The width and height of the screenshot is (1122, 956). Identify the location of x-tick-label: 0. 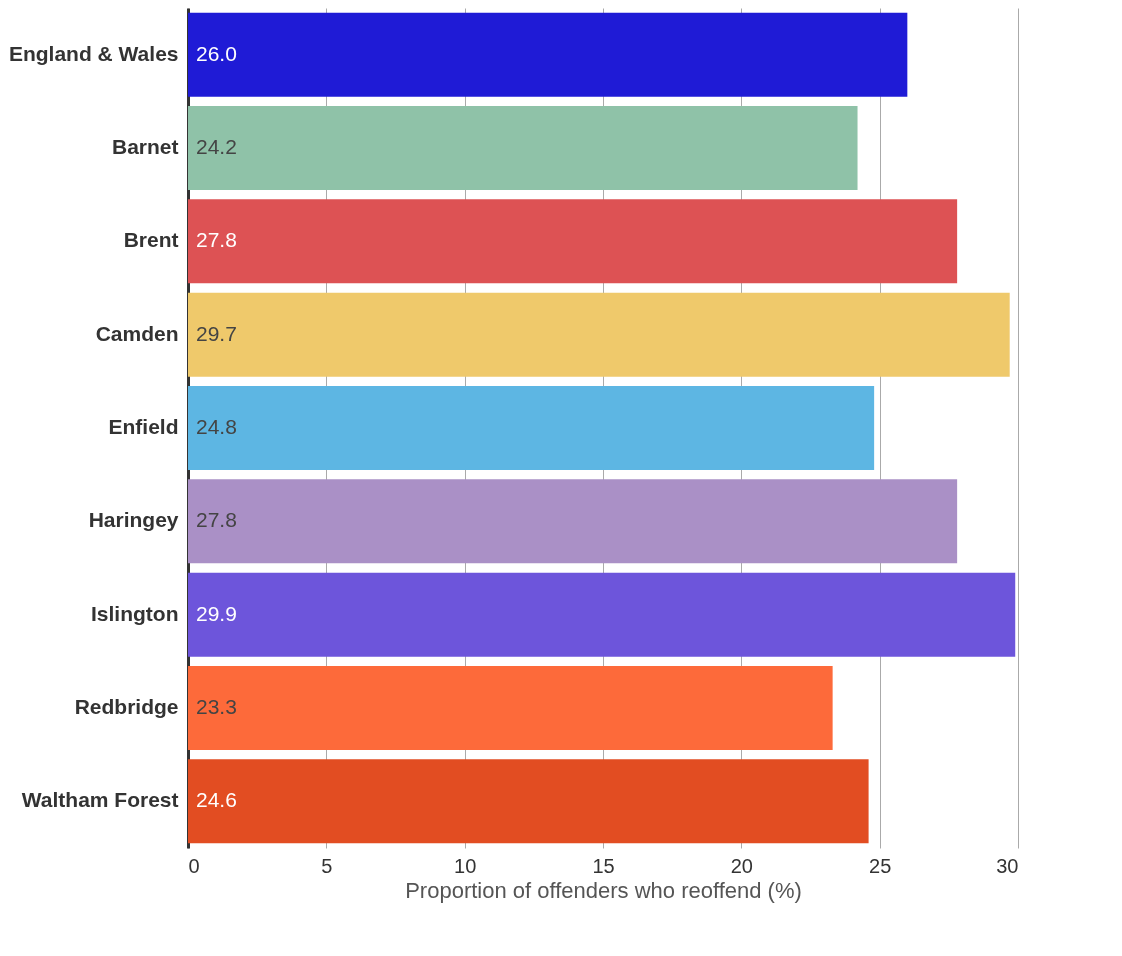
(194, 865).